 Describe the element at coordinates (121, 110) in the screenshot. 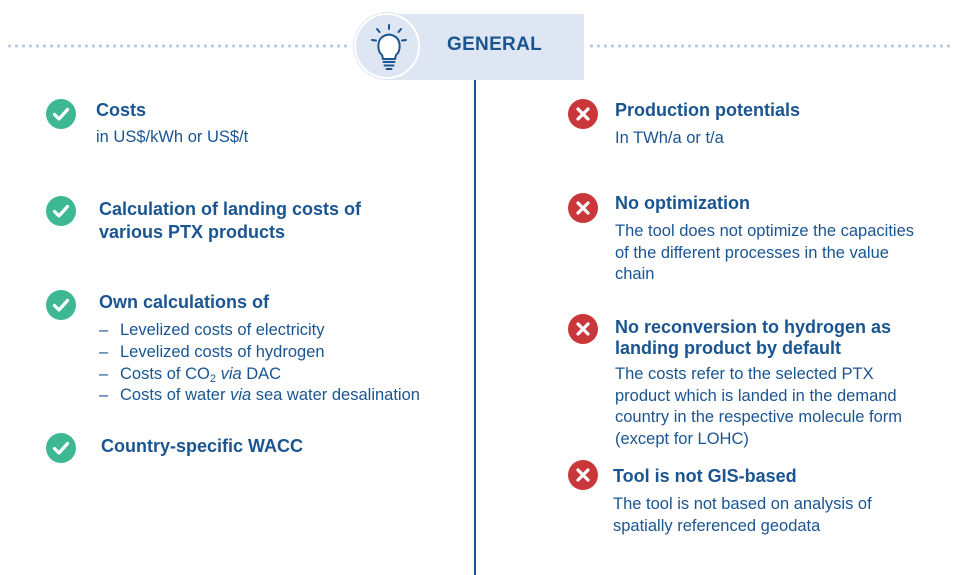

I see `costs-title: Costs` at that location.